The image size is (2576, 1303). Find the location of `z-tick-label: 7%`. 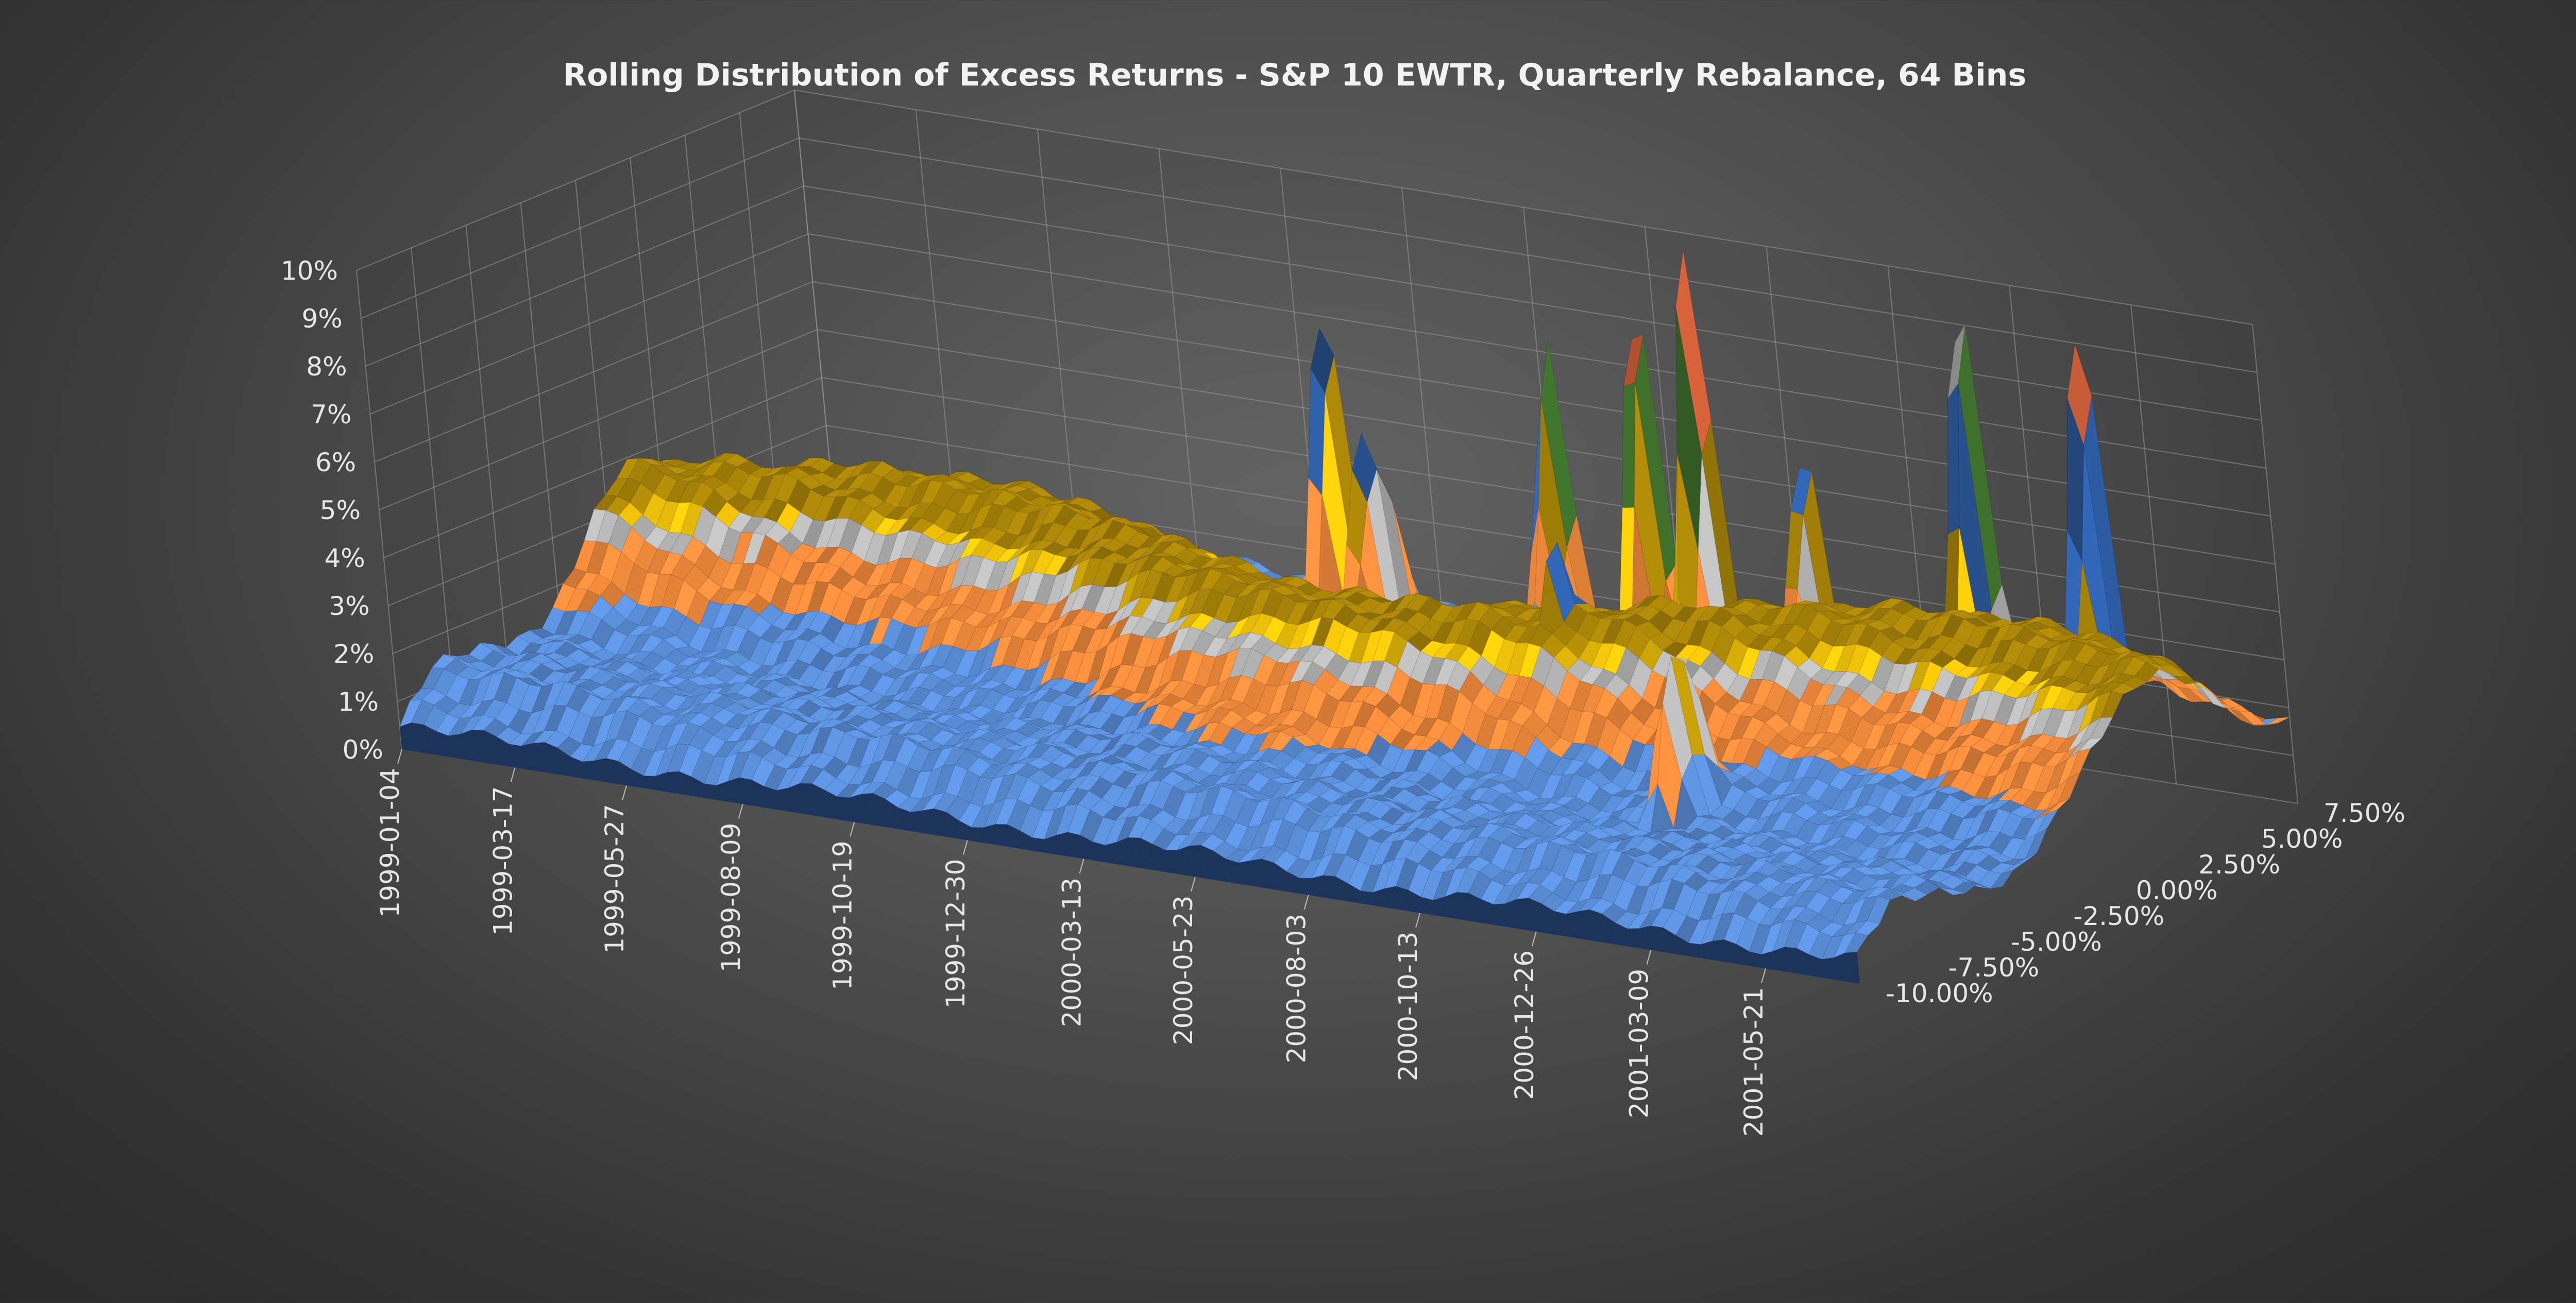

z-tick-label: 7% is located at coordinates (331, 415).